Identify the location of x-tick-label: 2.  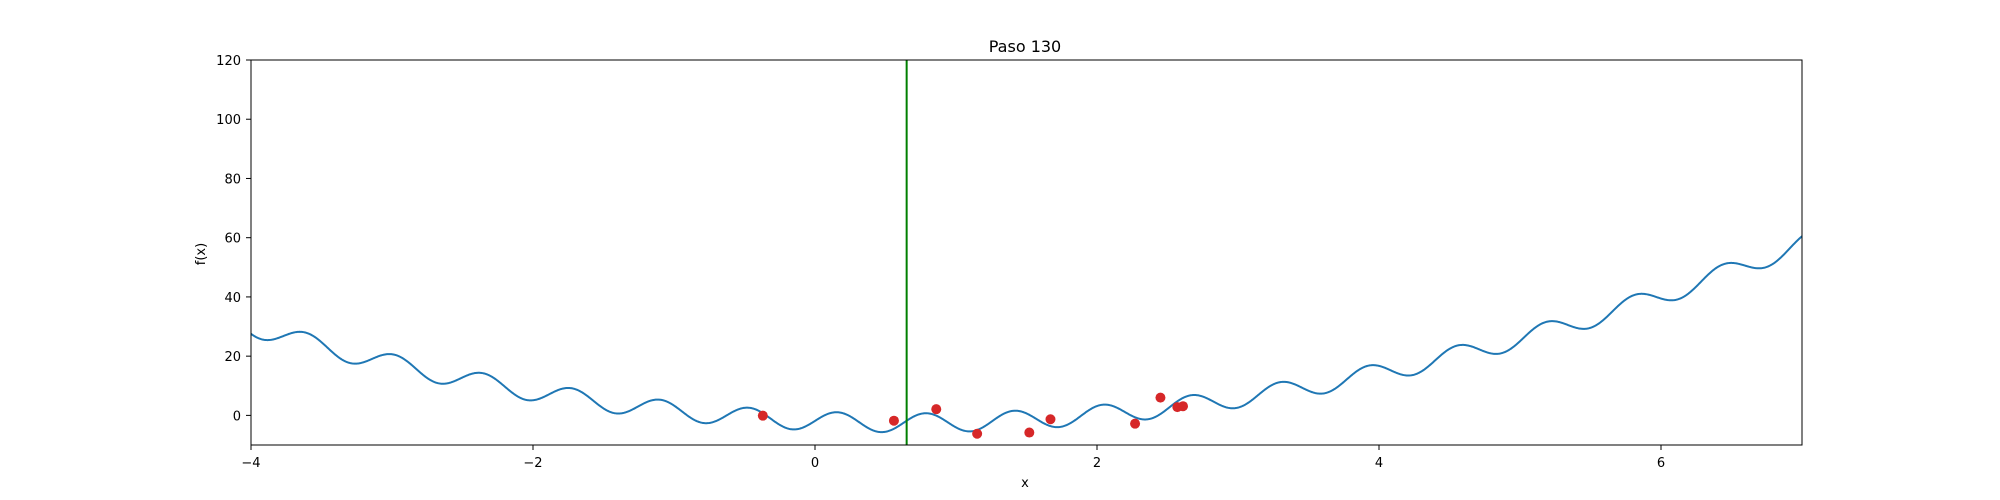
(1097, 463).